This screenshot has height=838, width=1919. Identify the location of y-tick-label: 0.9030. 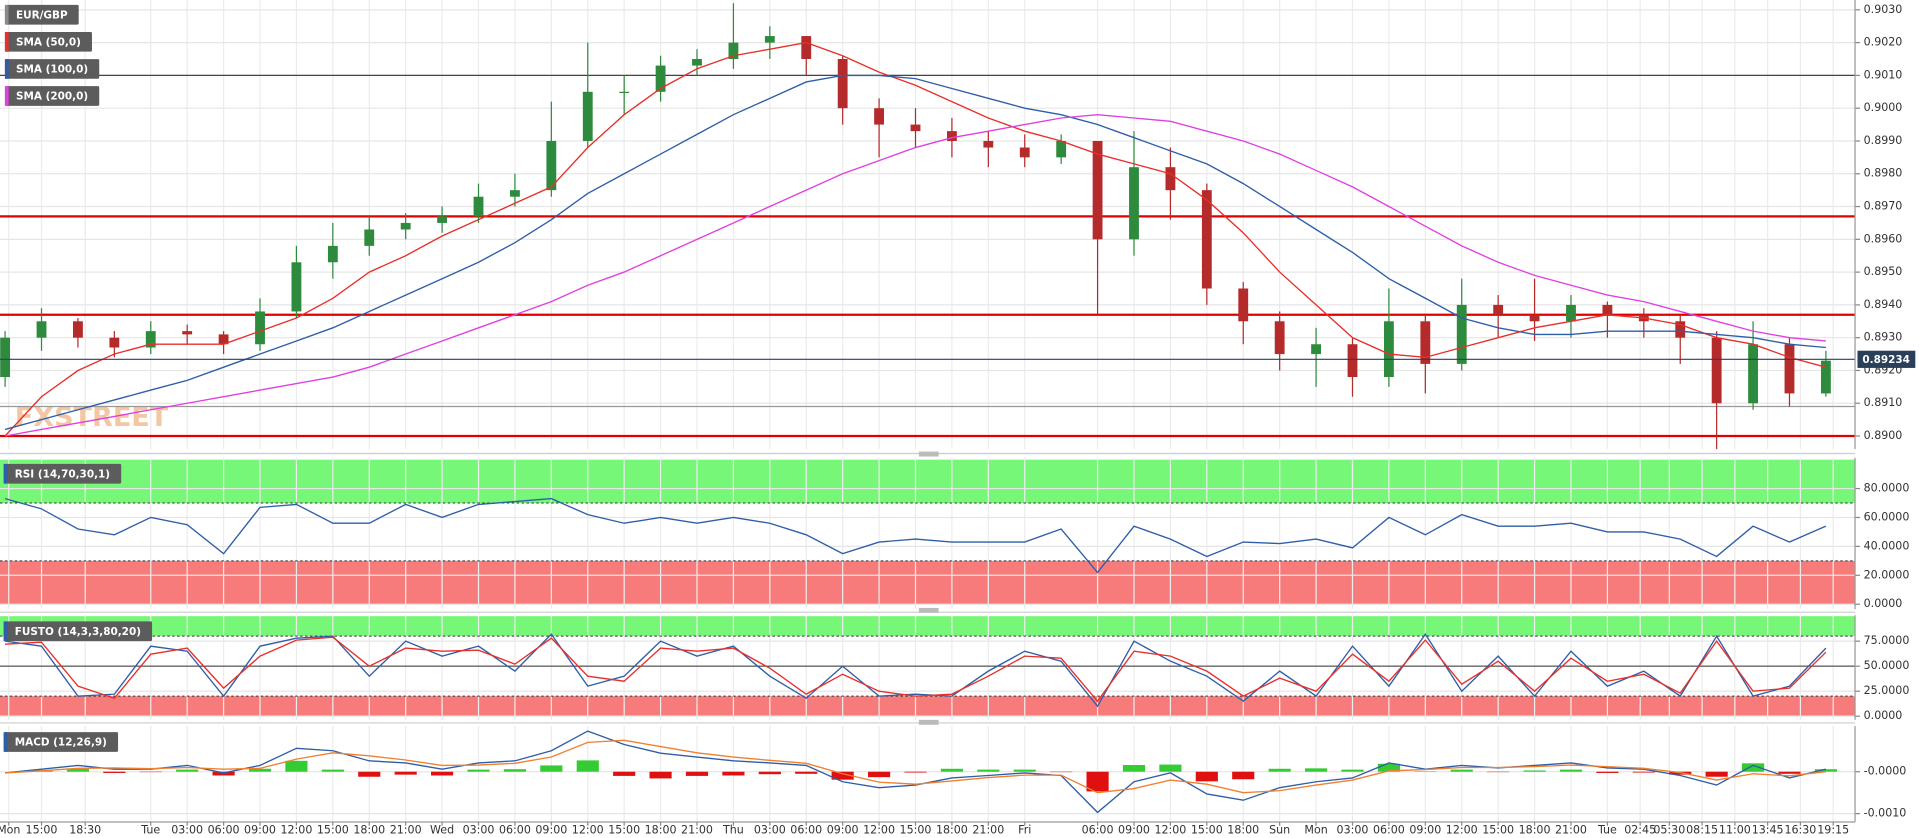
(1883, 9).